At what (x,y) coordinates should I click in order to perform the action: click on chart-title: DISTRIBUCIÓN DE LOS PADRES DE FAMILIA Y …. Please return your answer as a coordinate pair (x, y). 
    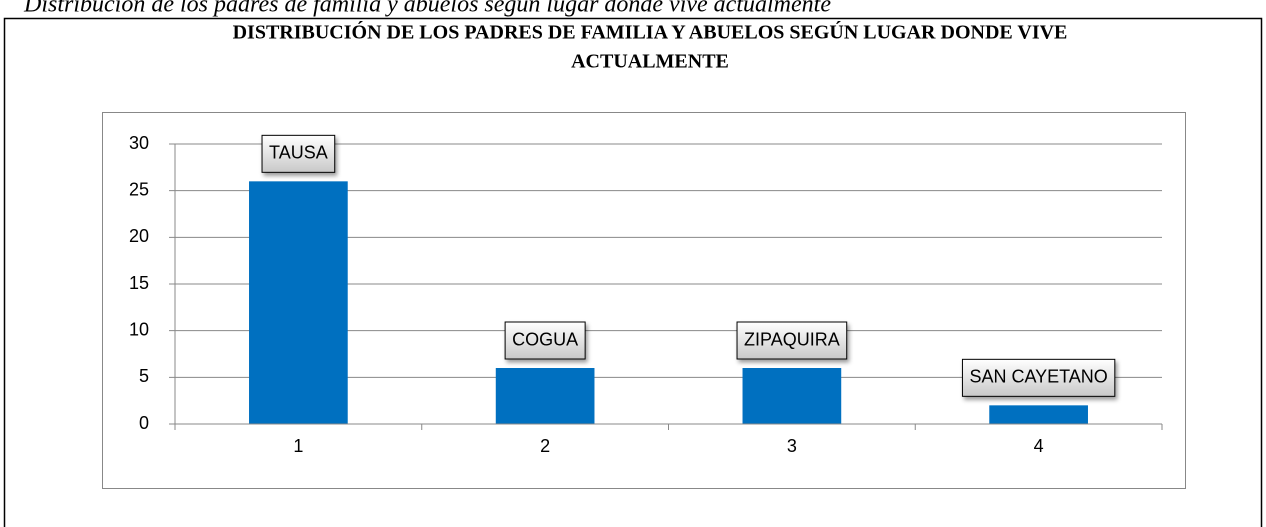
    Looking at the image, I should click on (650, 32).